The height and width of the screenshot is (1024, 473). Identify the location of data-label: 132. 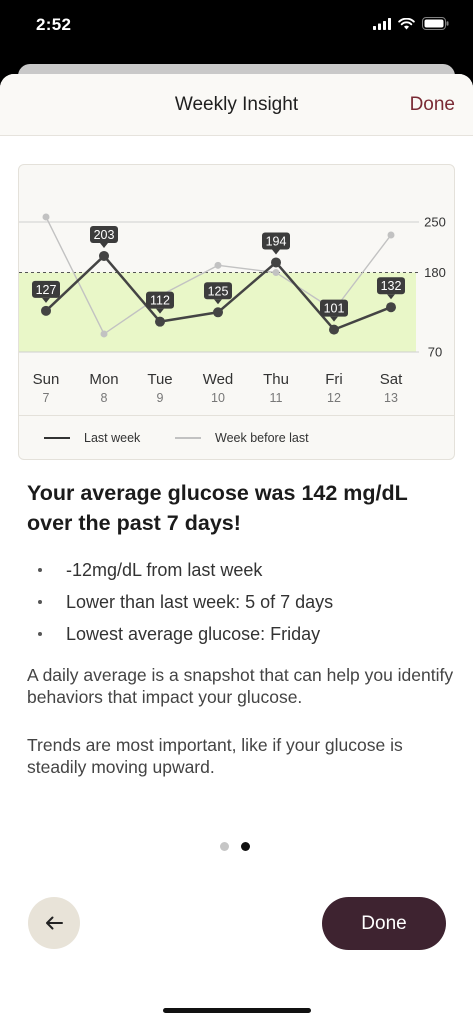
(391, 286).